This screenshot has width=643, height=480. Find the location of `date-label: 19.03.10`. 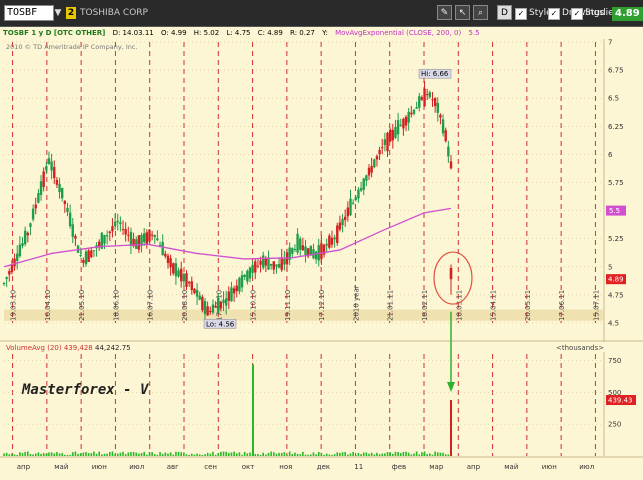

date-label: 19.03.10 is located at coordinates (14, 305).